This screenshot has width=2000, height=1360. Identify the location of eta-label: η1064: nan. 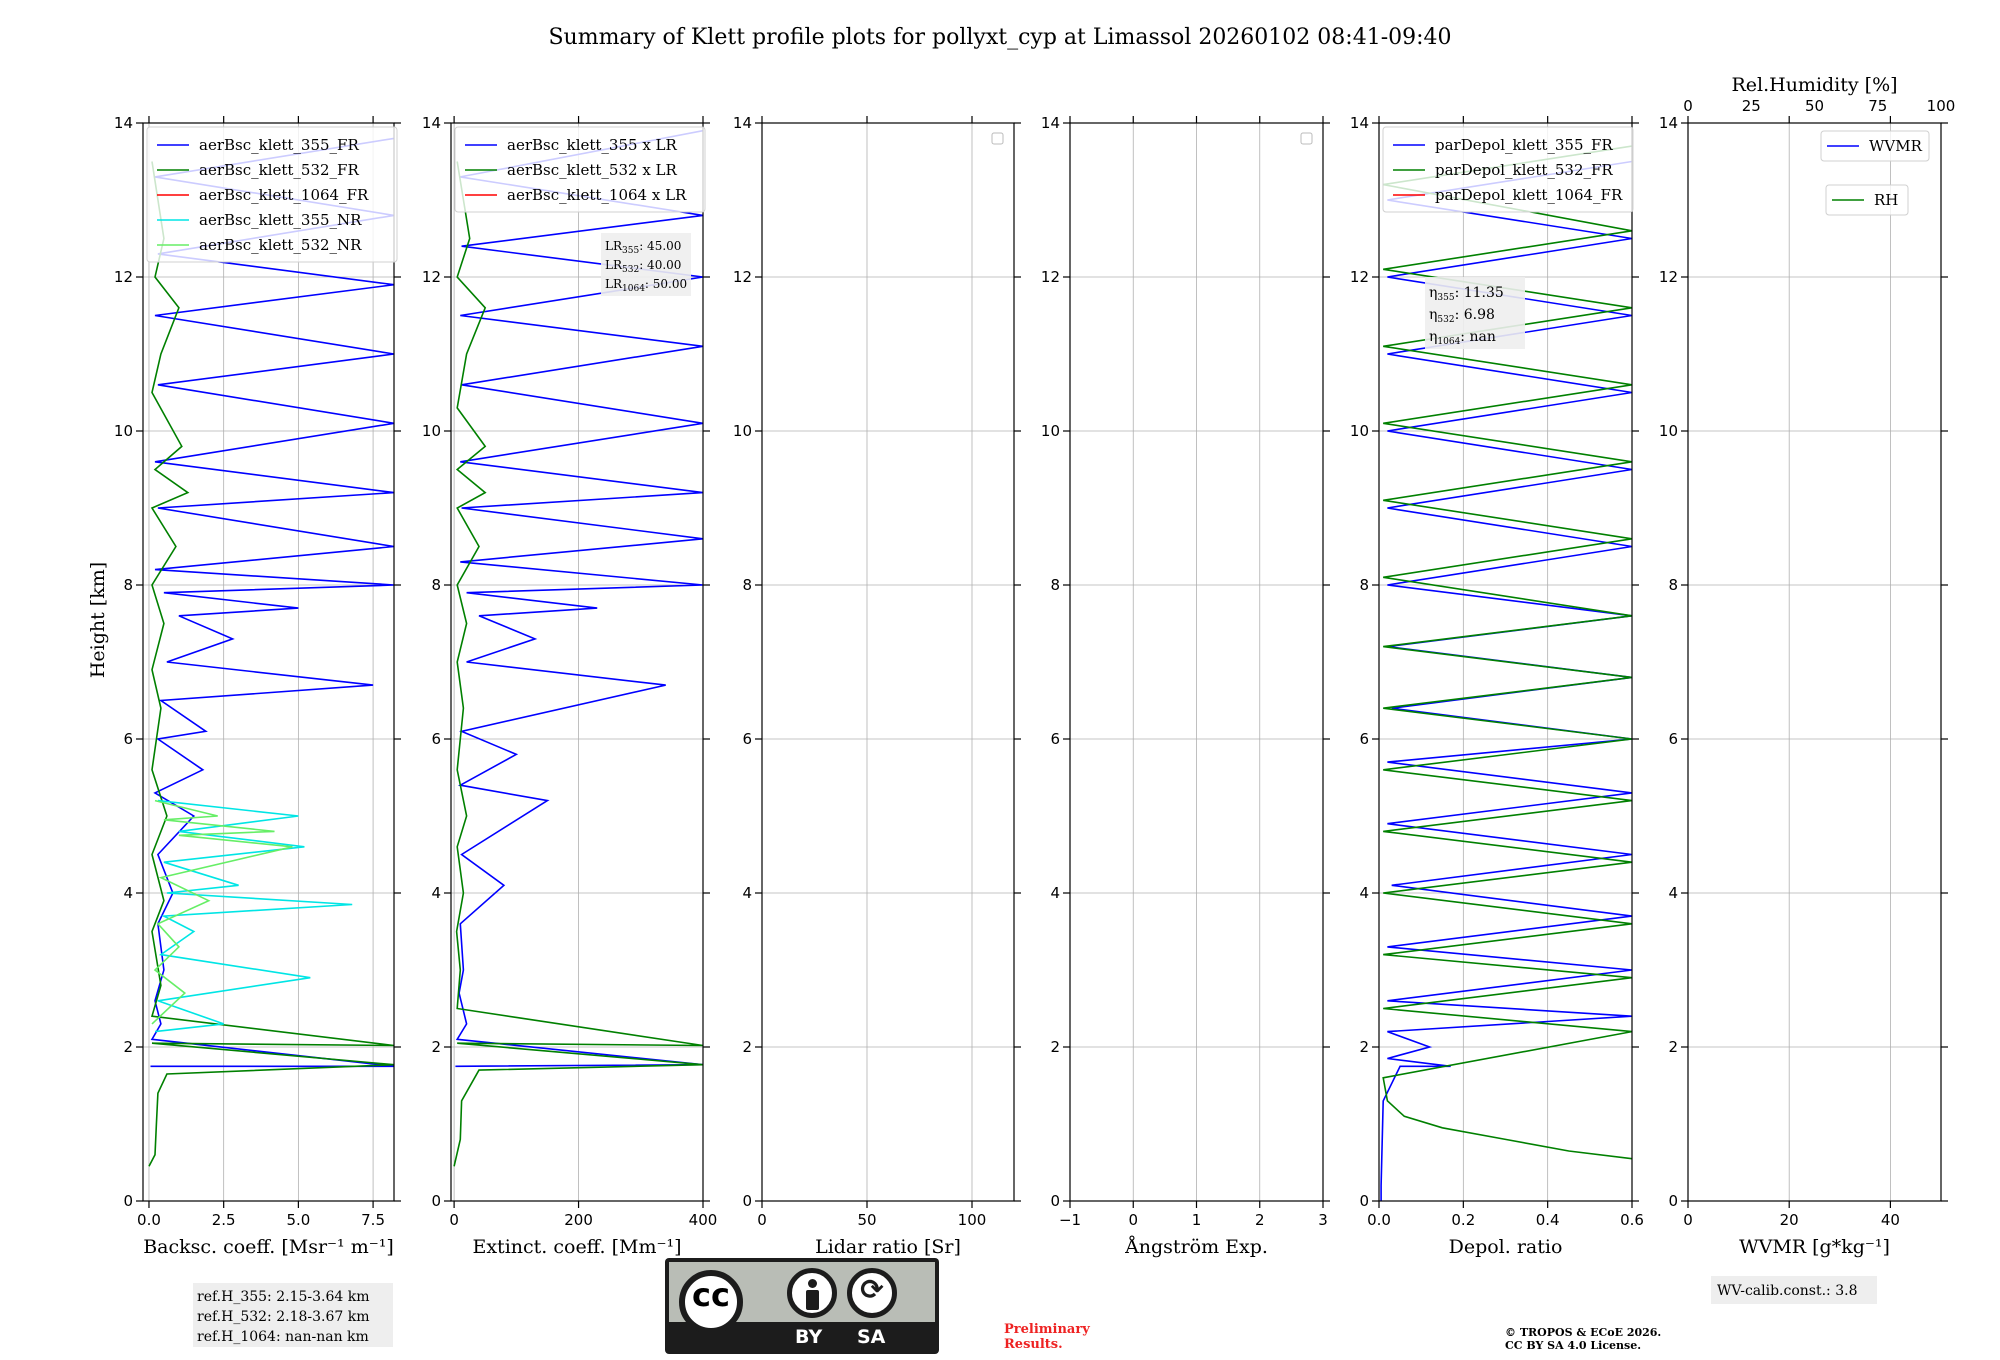
(1462, 338).